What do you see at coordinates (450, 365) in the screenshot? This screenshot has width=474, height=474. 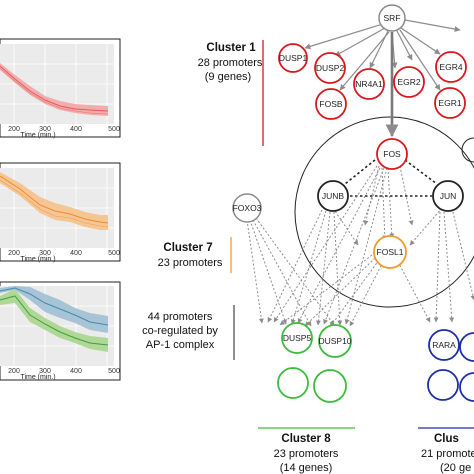 I see `right-cluster-nodes: RARA` at bounding box center [450, 365].